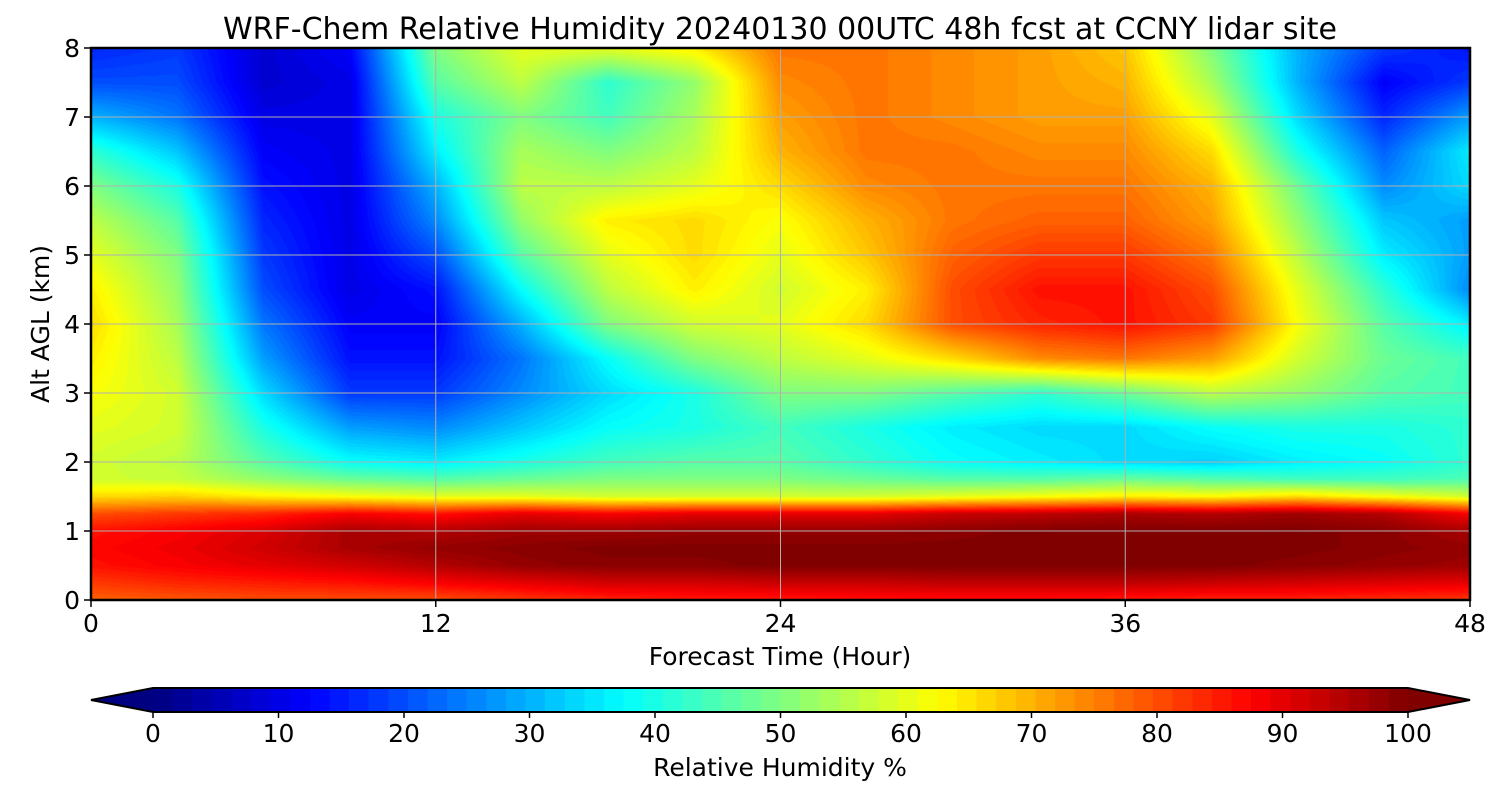 Image resolution: width=1500 pixels, height=800 pixels. I want to click on x-tick-label: 36, so click(1125, 623).